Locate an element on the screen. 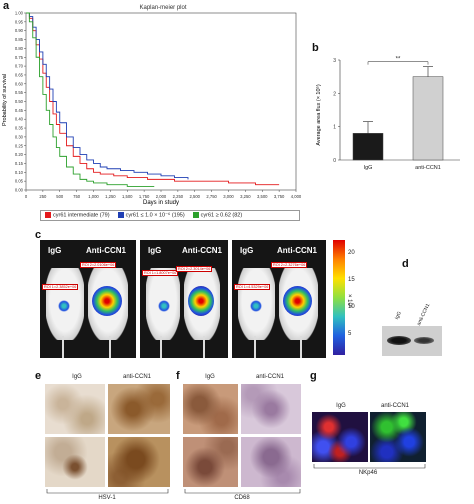  km-x-tick-label: 2,000 is located at coordinates (161, 196).